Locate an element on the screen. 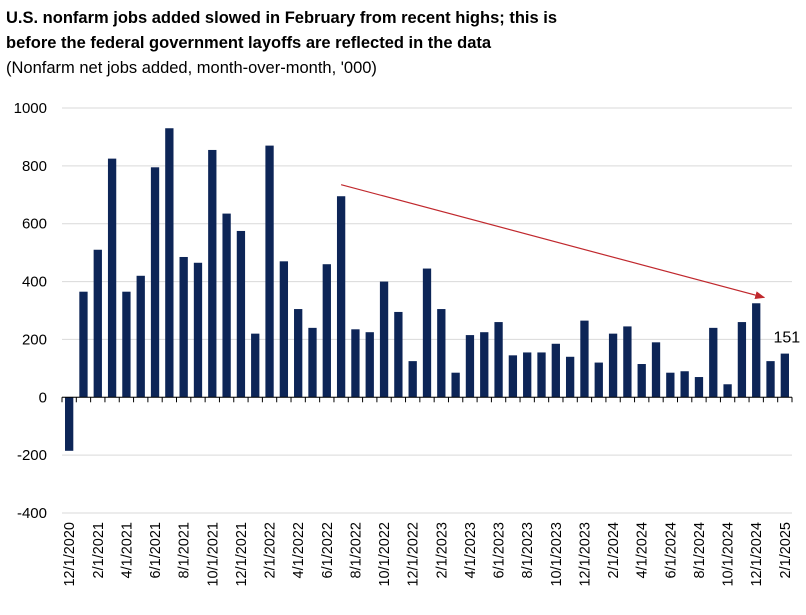 This screenshot has height=615, width=806. y-tick-label: 0 is located at coordinates (43, 397).